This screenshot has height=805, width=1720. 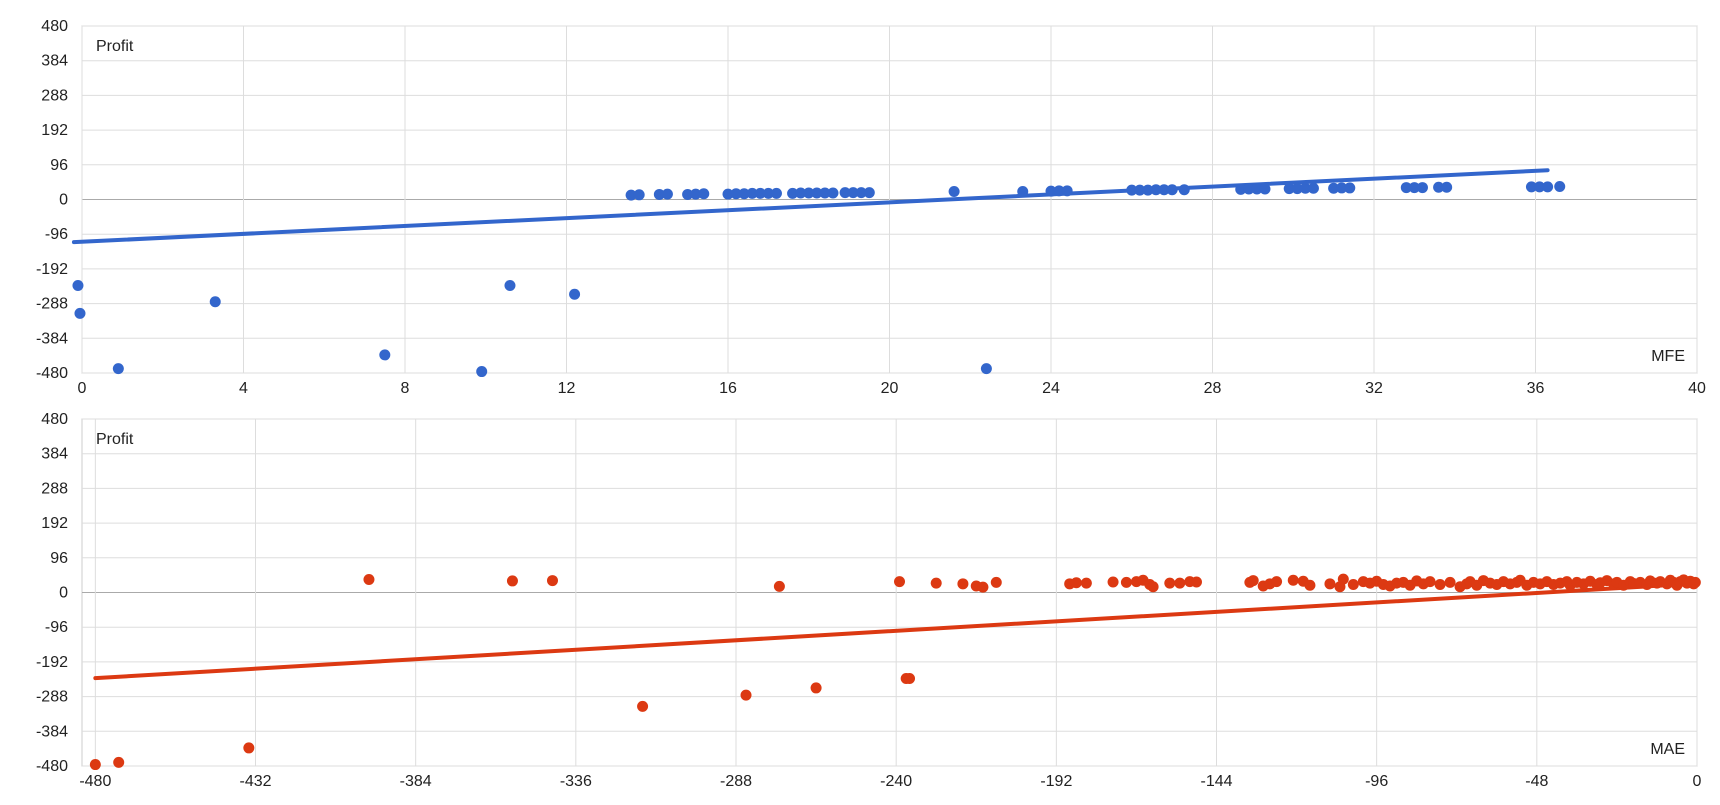 What do you see at coordinates (63, 593) in the screenshot?
I see `mae-y-tick-label: 0` at bounding box center [63, 593].